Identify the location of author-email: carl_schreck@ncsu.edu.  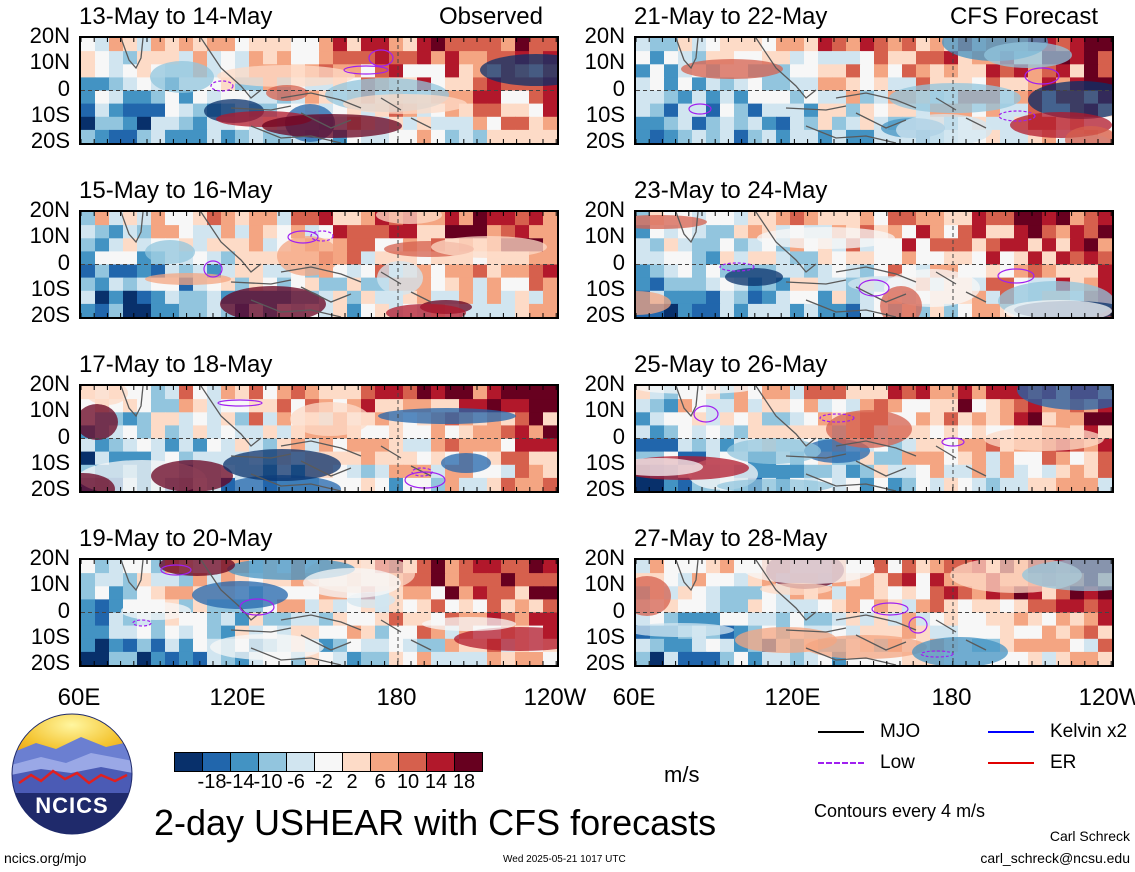
(1055, 858).